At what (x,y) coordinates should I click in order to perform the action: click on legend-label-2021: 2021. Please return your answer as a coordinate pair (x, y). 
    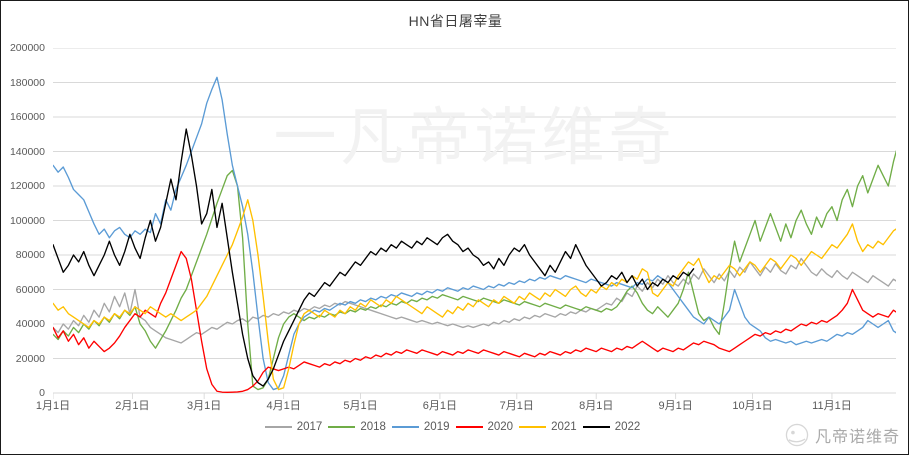
    Looking at the image, I should click on (564, 427).